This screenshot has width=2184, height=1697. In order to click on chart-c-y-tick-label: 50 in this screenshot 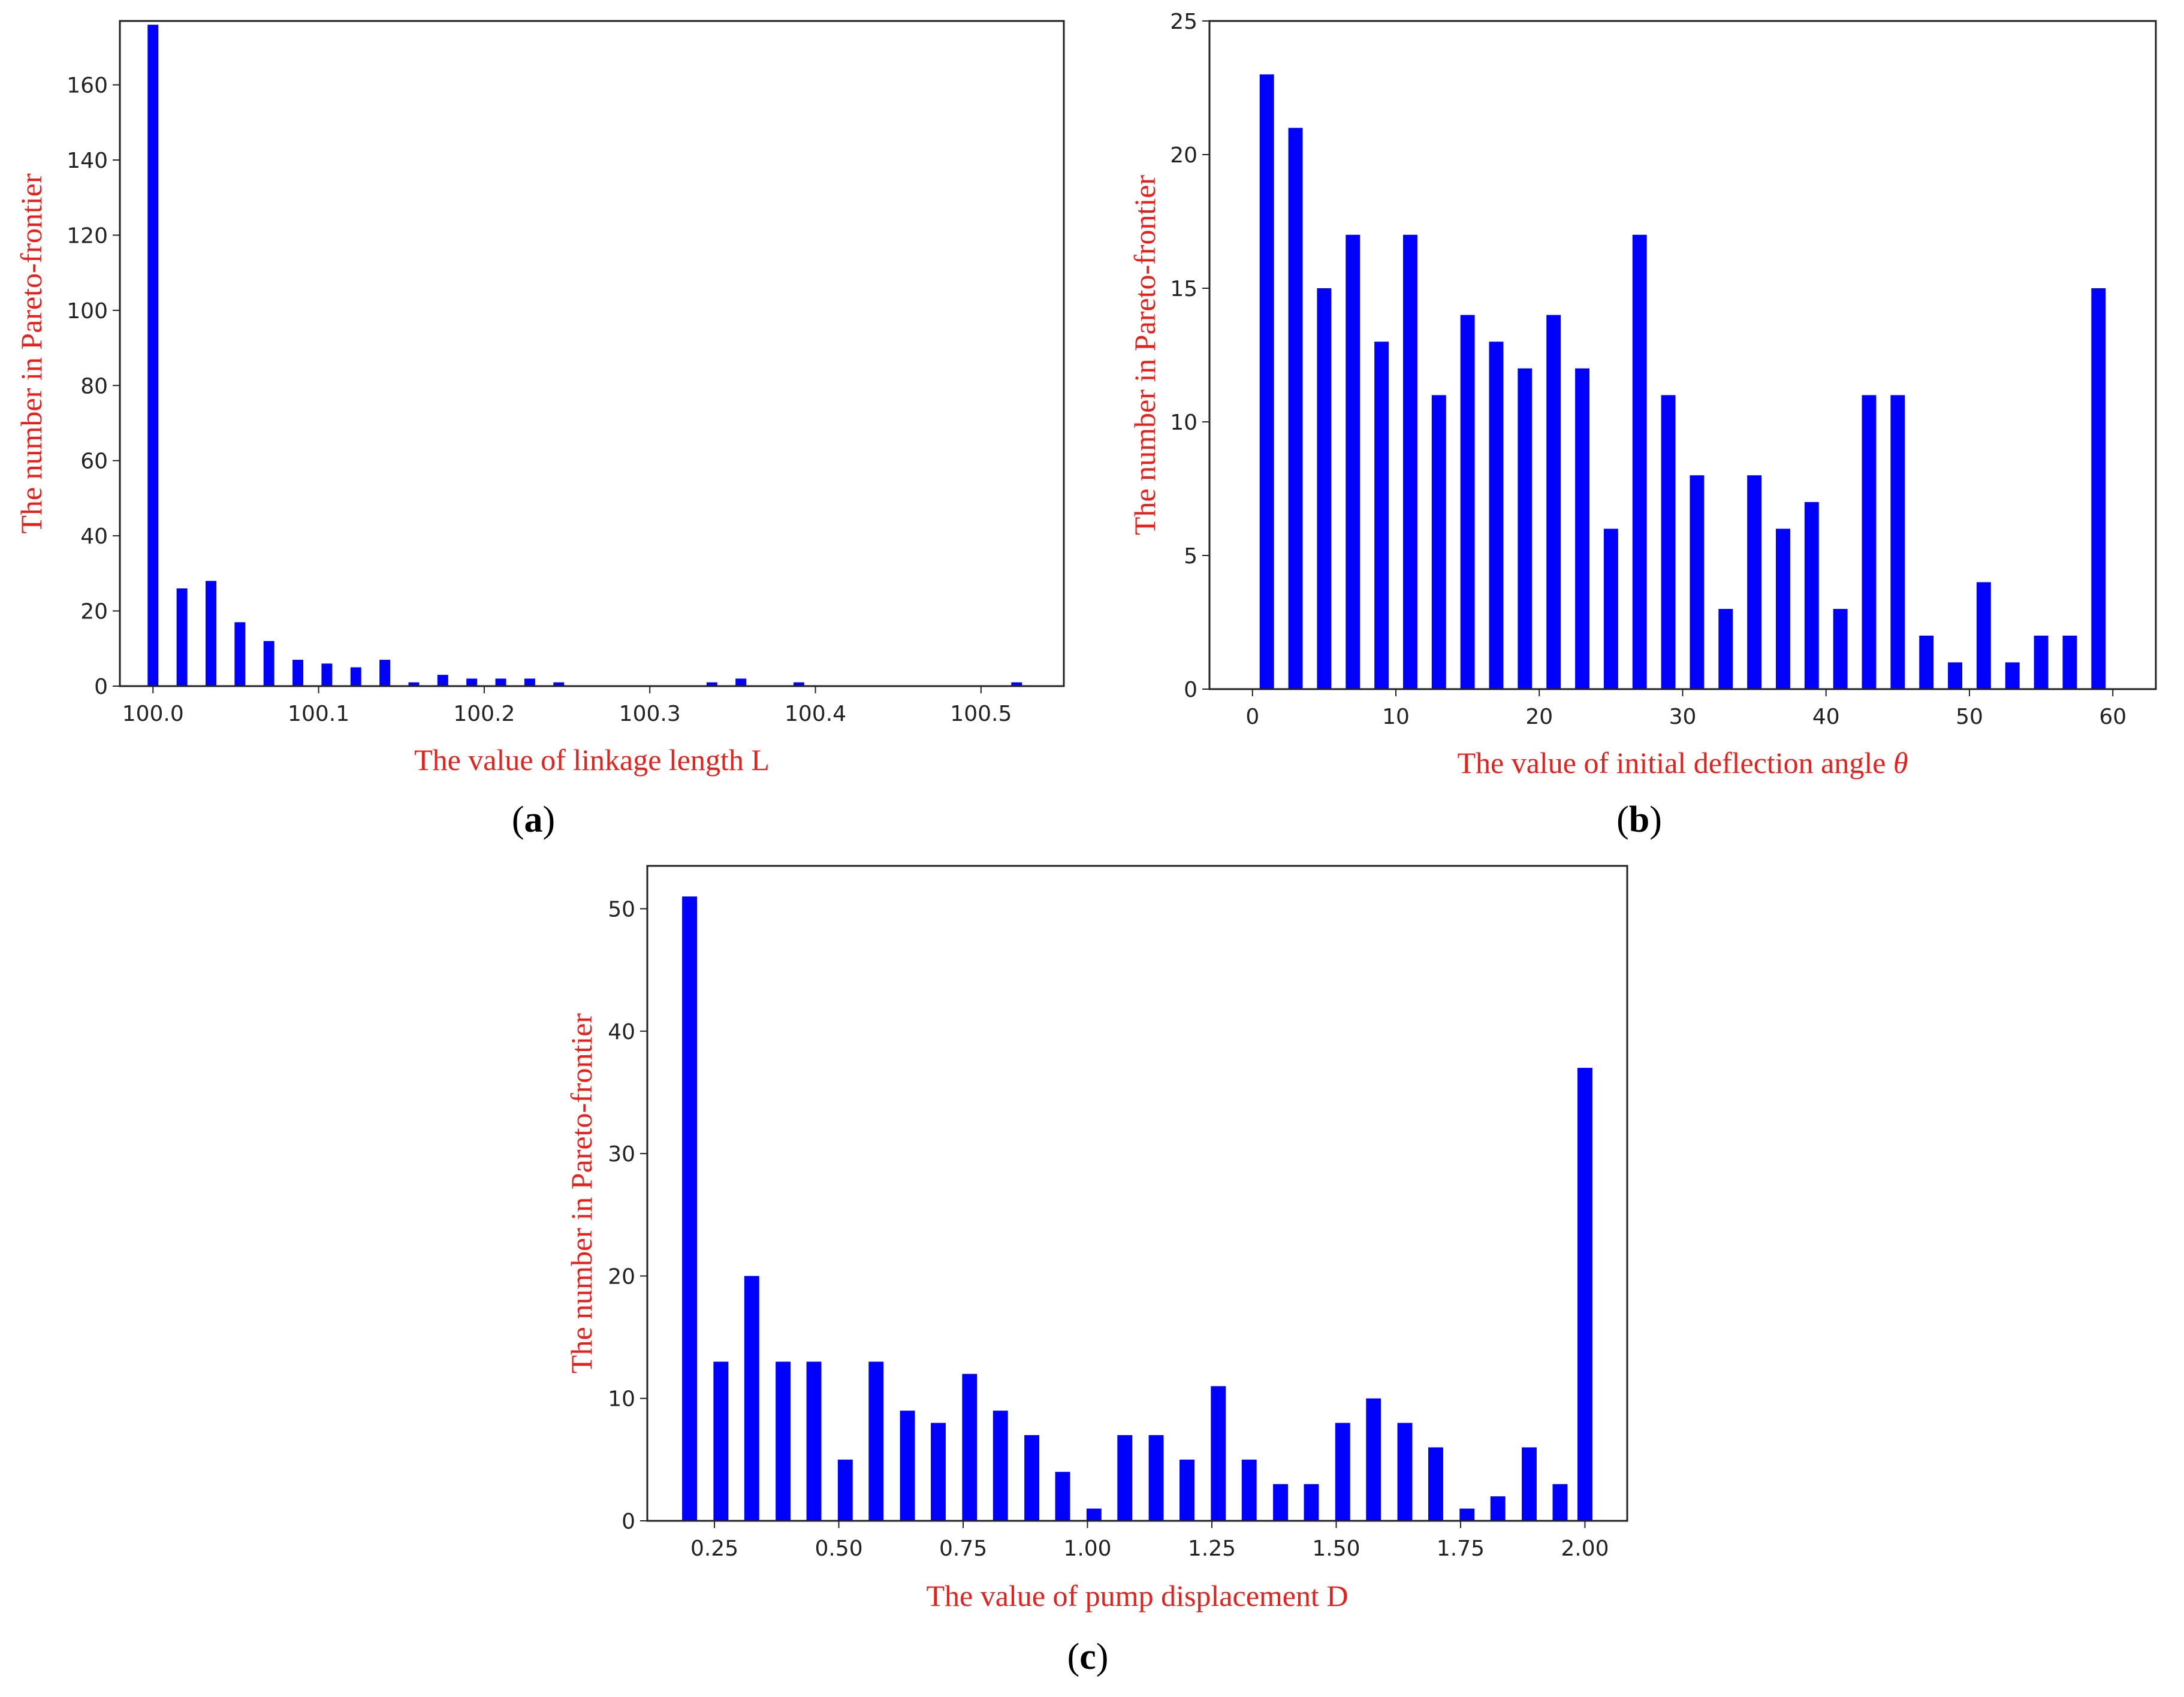, I will do `click(621, 910)`.